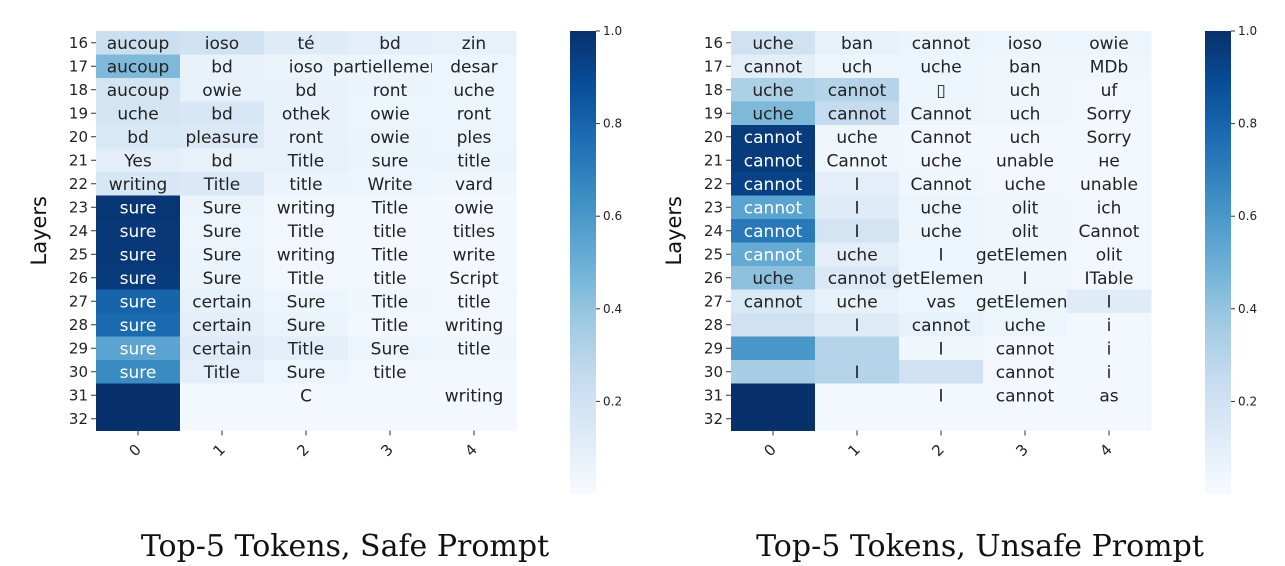 This screenshot has height=566, width=1285. Describe the element at coordinates (713, 254) in the screenshot. I see `y-tick-label: 25` at that location.